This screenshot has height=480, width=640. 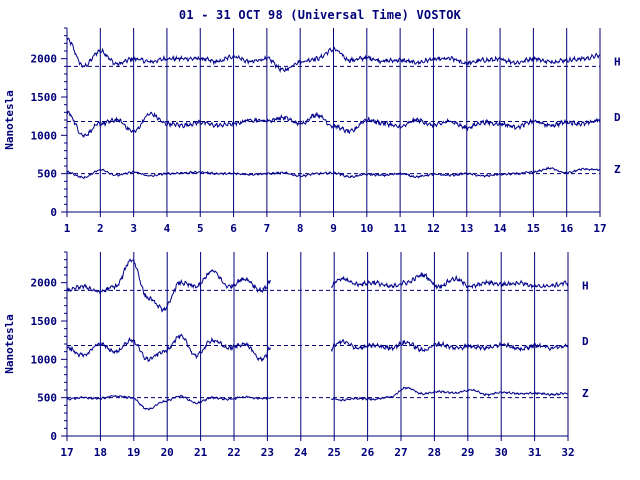 I want to click on x-tick-label: 14, so click(x=500, y=228).